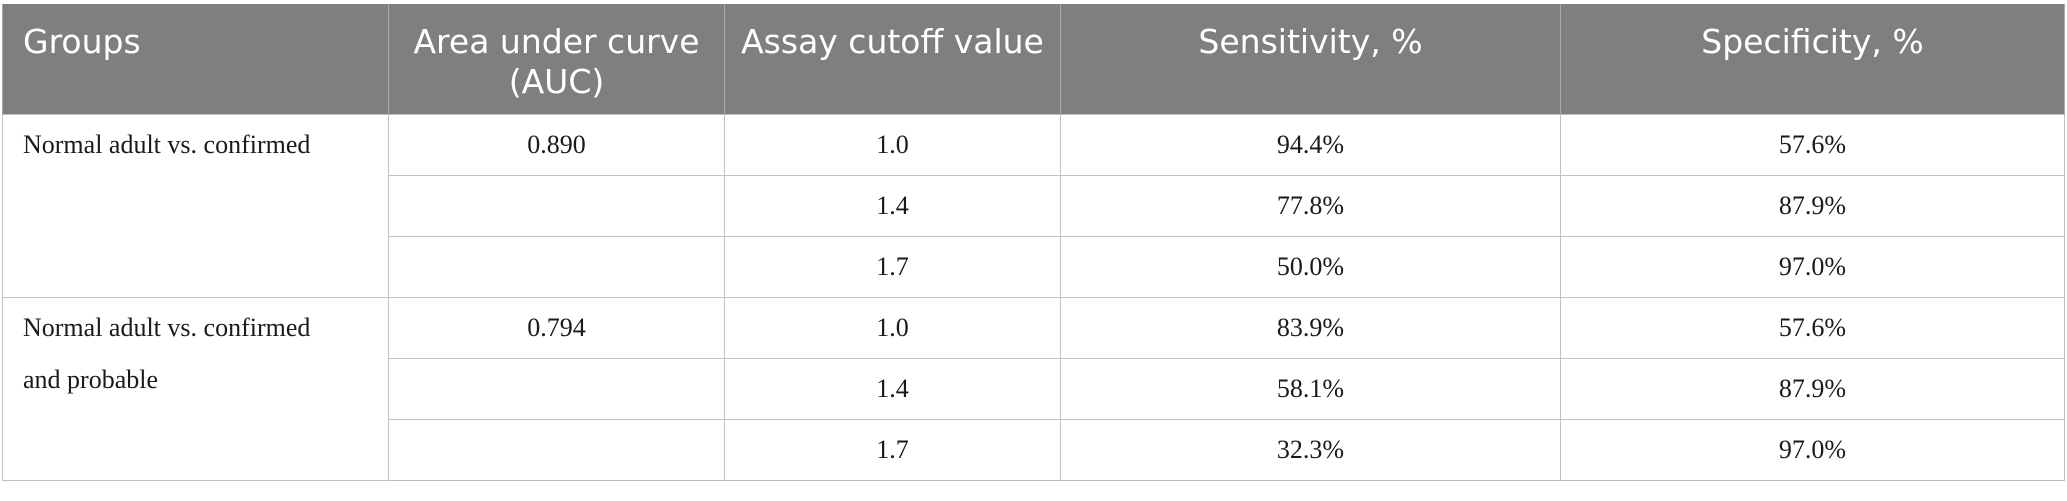 Image resolution: width=2067 pixels, height=501 pixels. What do you see at coordinates (1310, 449) in the screenshot?
I see `sensitivity-cell: 32.3%` at bounding box center [1310, 449].